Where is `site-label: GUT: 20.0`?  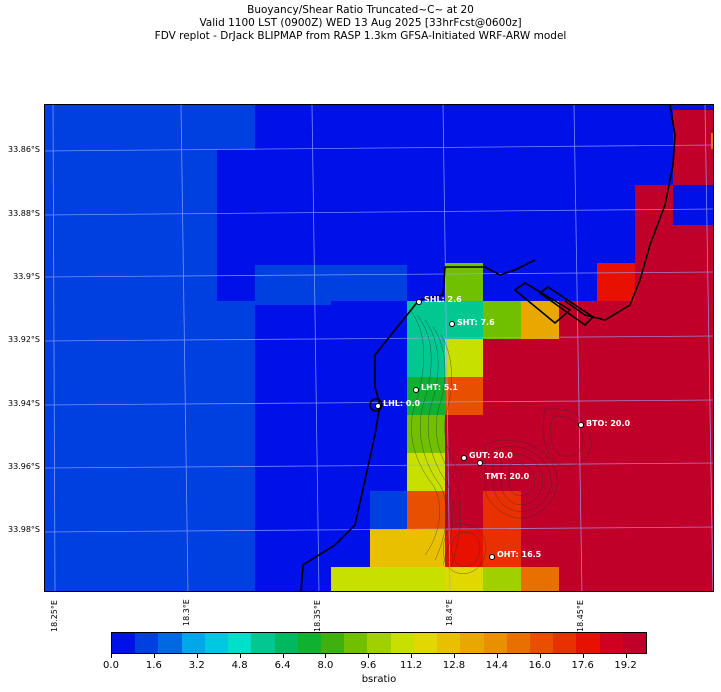 site-label: GUT: 20.0 is located at coordinates (491, 455).